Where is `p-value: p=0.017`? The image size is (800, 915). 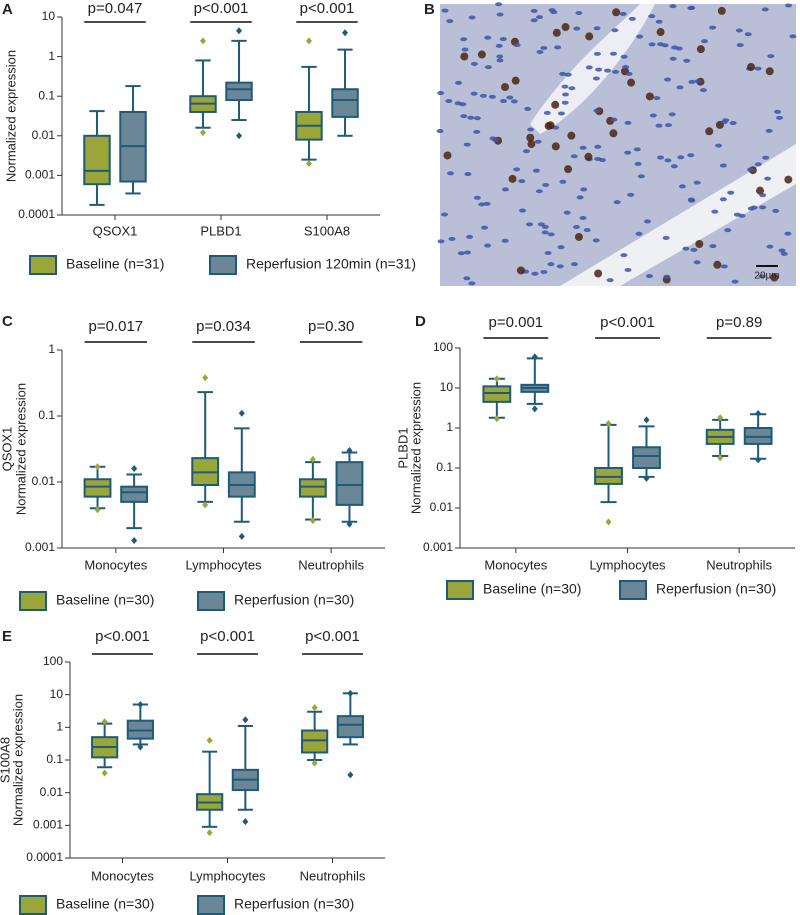
p-value: p=0.017 is located at coordinates (116, 326).